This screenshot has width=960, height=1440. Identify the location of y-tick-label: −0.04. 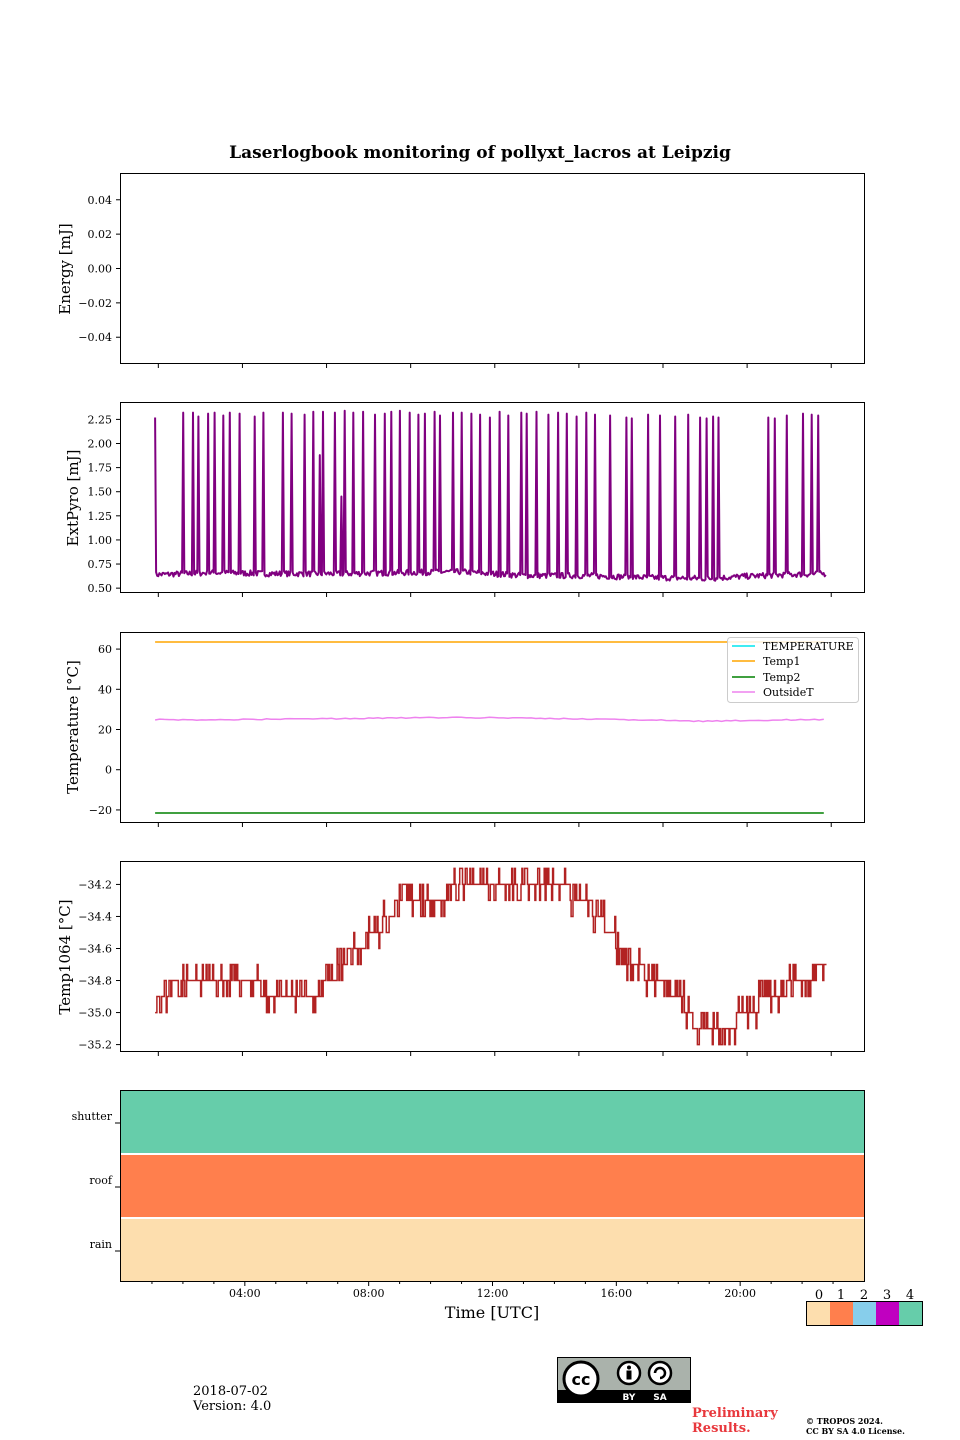
(95, 337).